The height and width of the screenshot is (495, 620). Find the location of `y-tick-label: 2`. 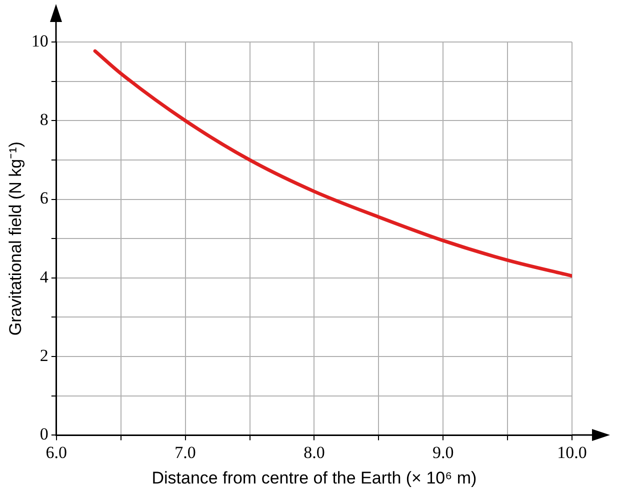

y-tick-label: 2 is located at coordinates (44, 356).